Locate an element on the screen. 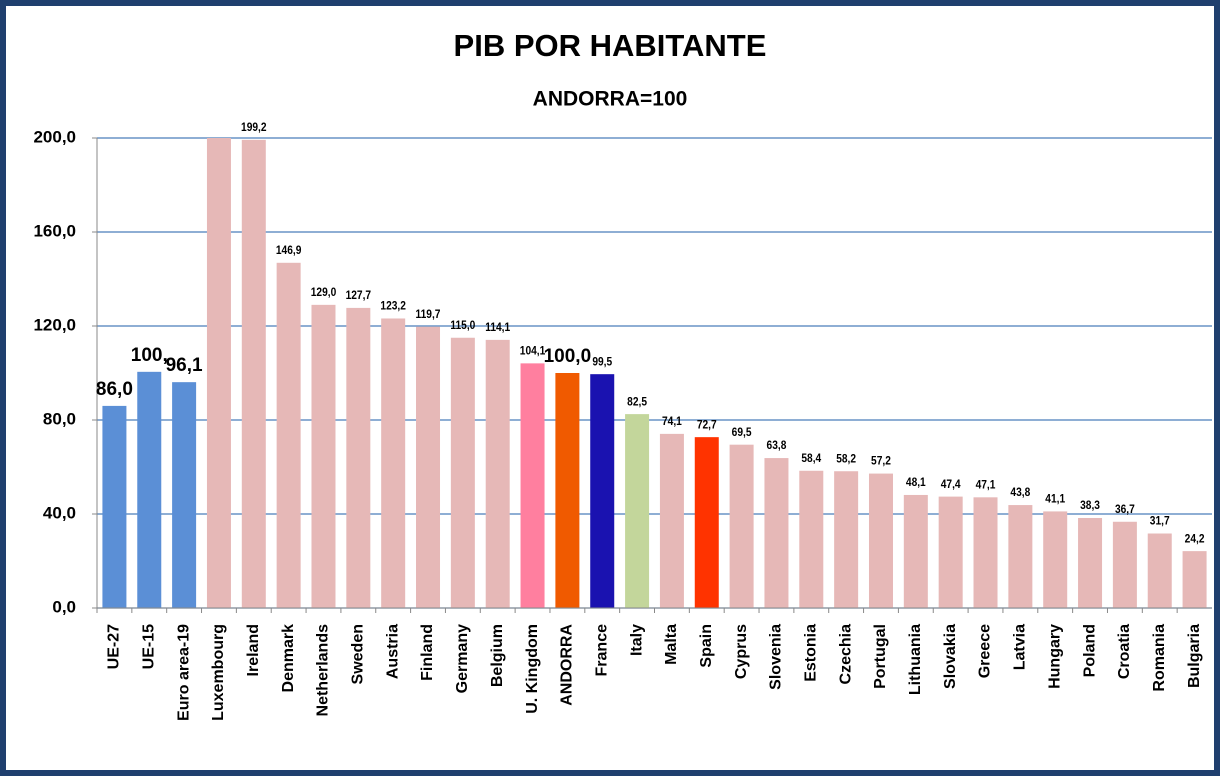  x-tick-label: Poland is located at coordinates (1089, 650).